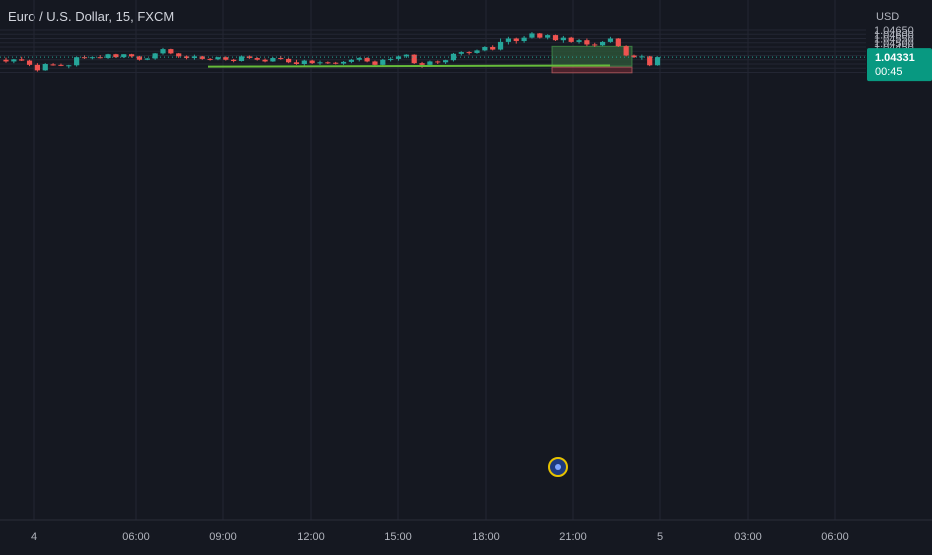 The image size is (932, 555). What do you see at coordinates (894, 44) in the screenshot?
I see `price-tick-label: 1.04500` at bounding box center [894, 44].